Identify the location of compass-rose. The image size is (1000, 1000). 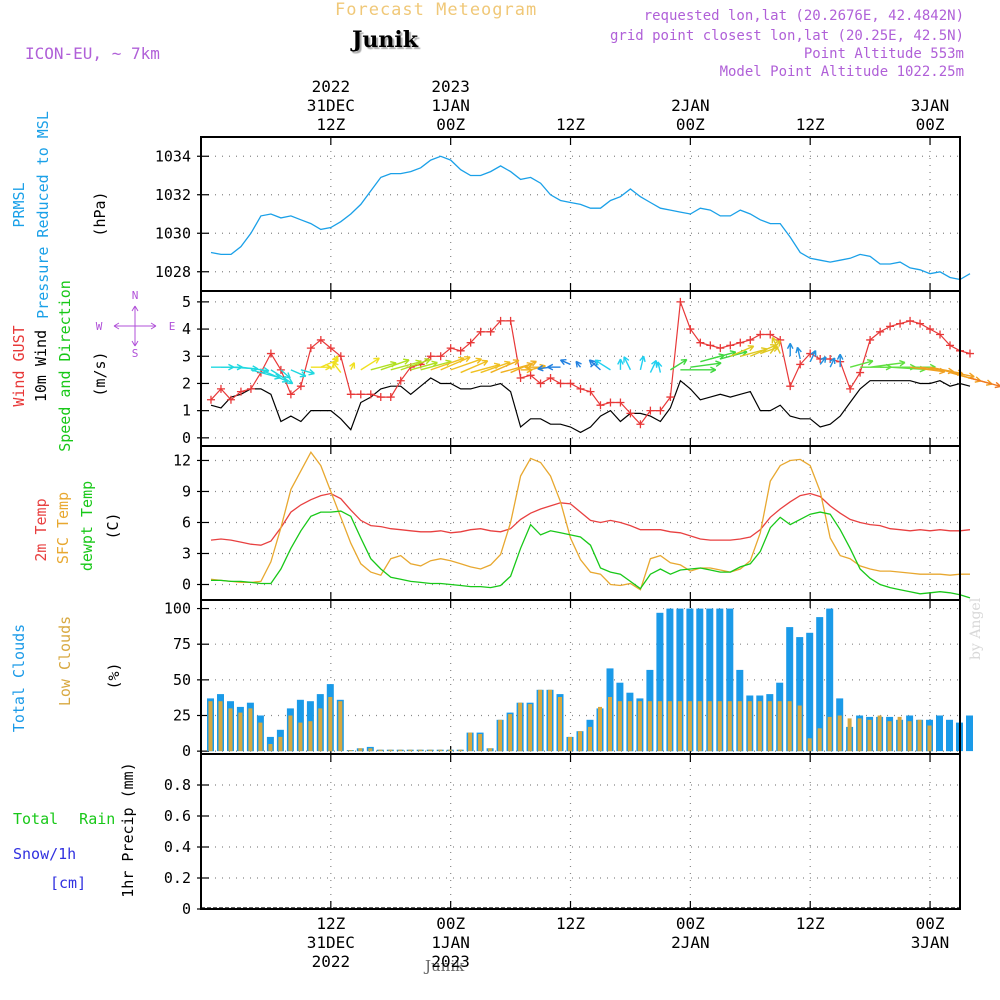
(135, 326).